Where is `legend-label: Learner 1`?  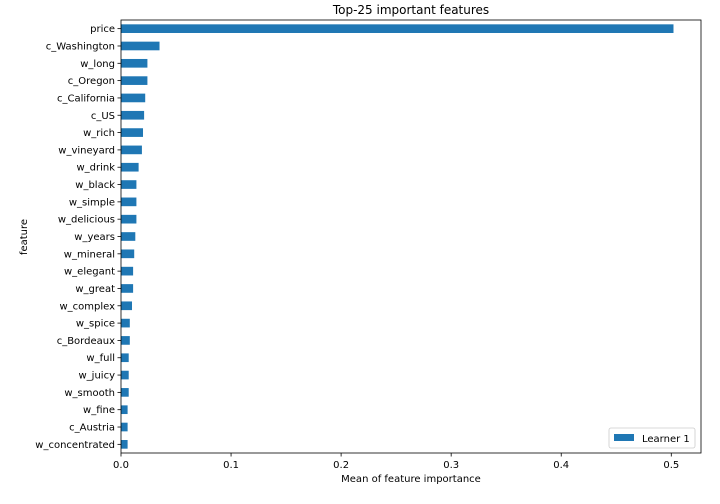 legend-label: Learner 1 is located at coordinates (666, 439).